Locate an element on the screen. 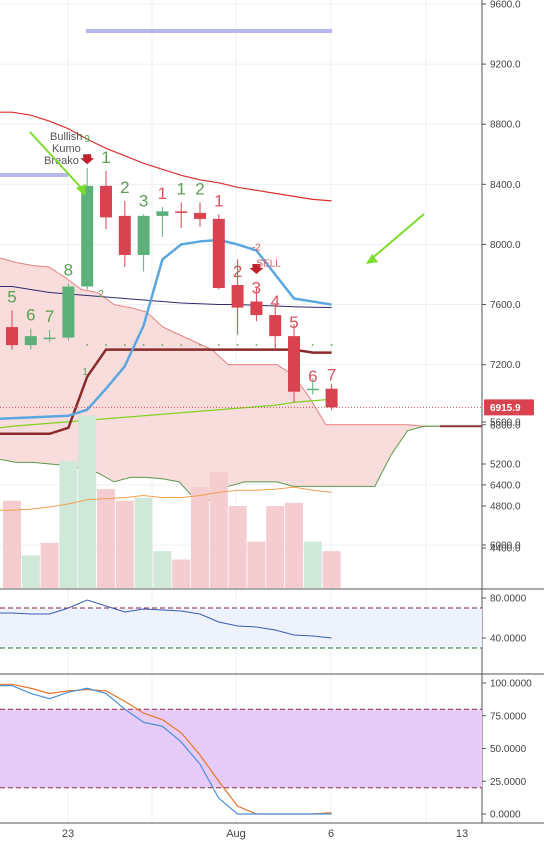  td-count-label: 8 is located at coordinates (68, 270).